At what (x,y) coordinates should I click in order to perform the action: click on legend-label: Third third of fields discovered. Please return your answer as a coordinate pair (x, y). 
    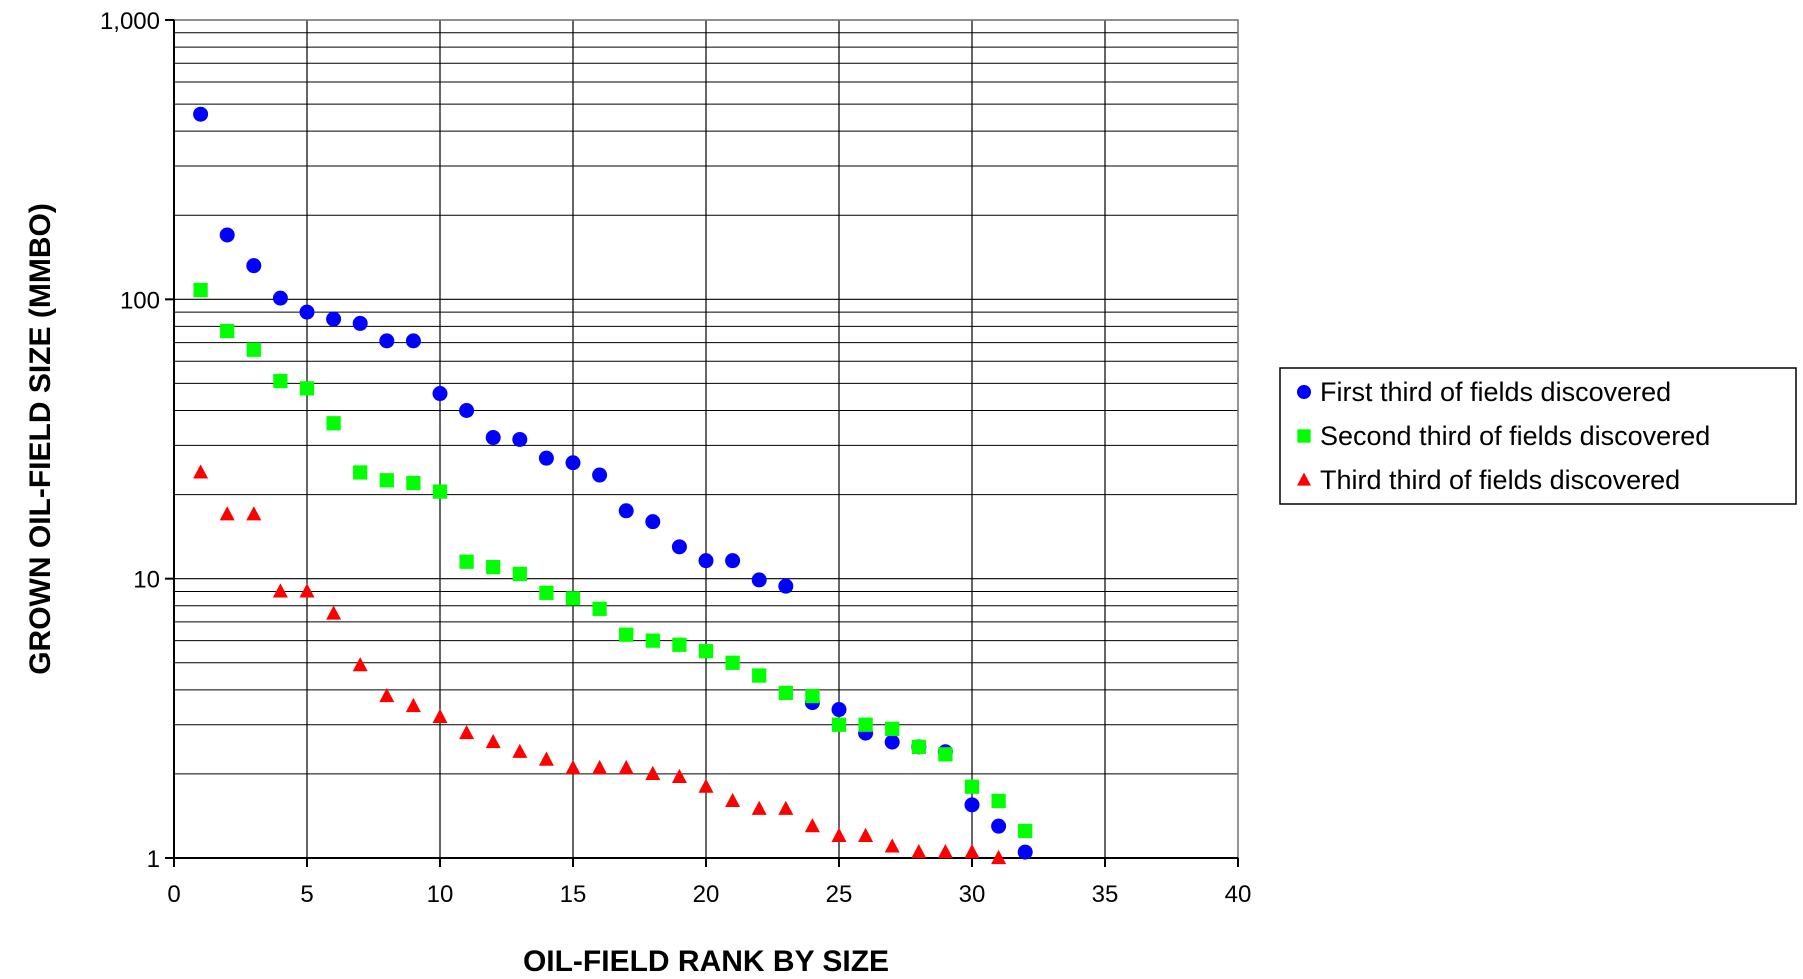
    Looking at the image, I should click on (1500, 480).